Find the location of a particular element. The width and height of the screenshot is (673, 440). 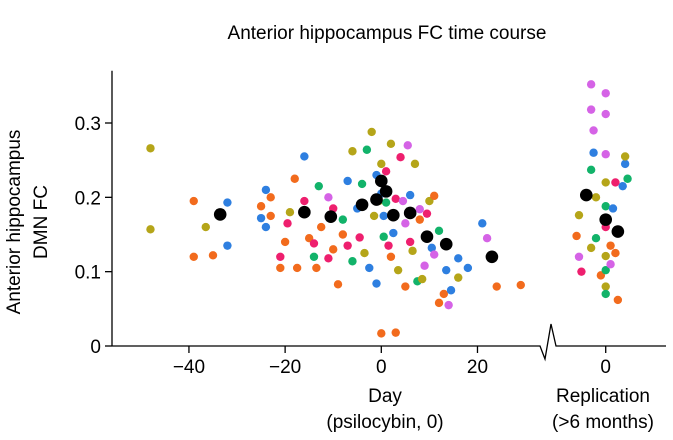

x-axis-label-line1: Day is located at coordinates (385, 396).